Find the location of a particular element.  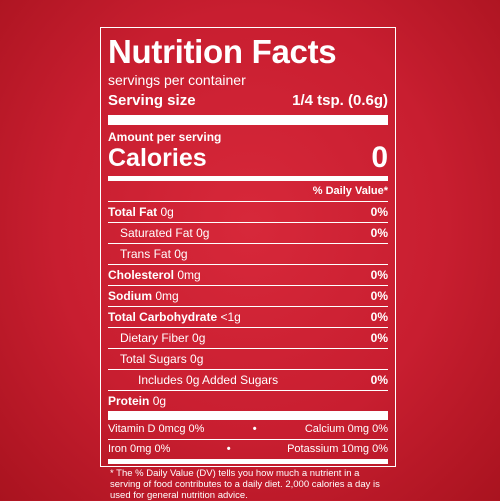

serving-size-row: Serving size 1/4 tsp. (0.6g) is located at coordinates (248, 101).